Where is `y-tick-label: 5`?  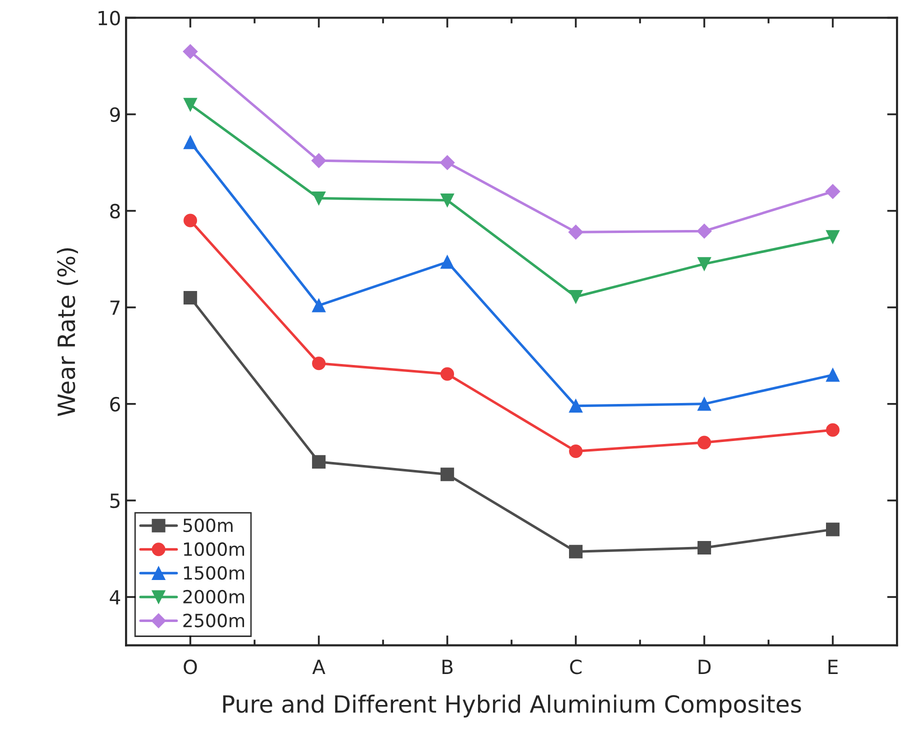 y-tick-label: 5 is located at coordinates (115, 501).